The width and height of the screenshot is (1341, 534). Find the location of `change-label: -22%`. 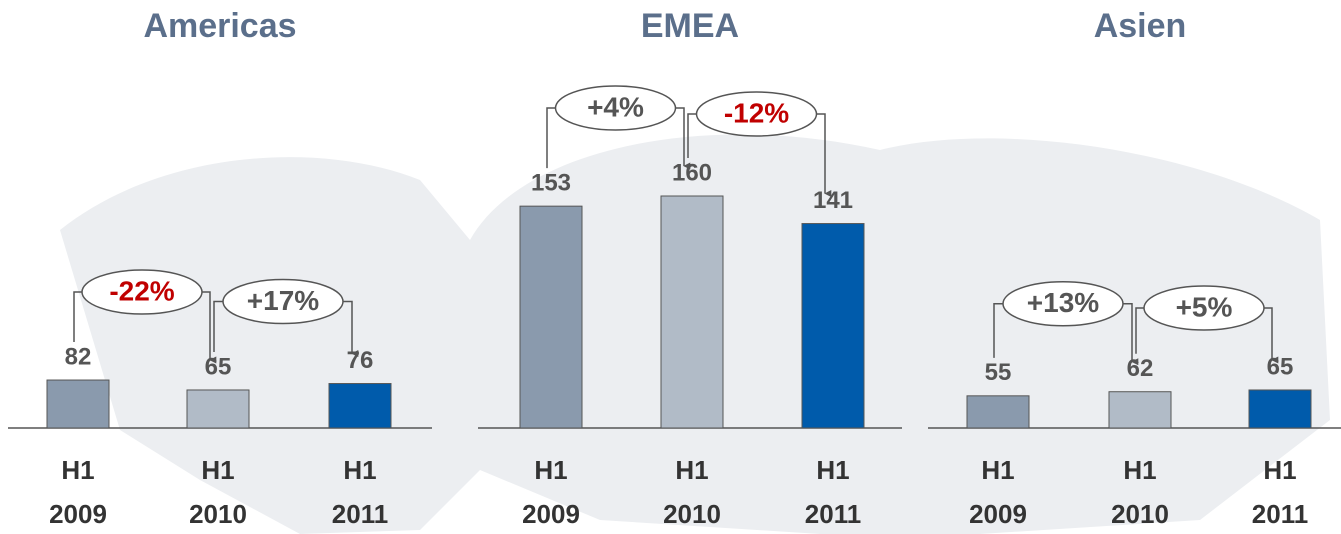

change-label: -22% is located at coordinates (141, 290).